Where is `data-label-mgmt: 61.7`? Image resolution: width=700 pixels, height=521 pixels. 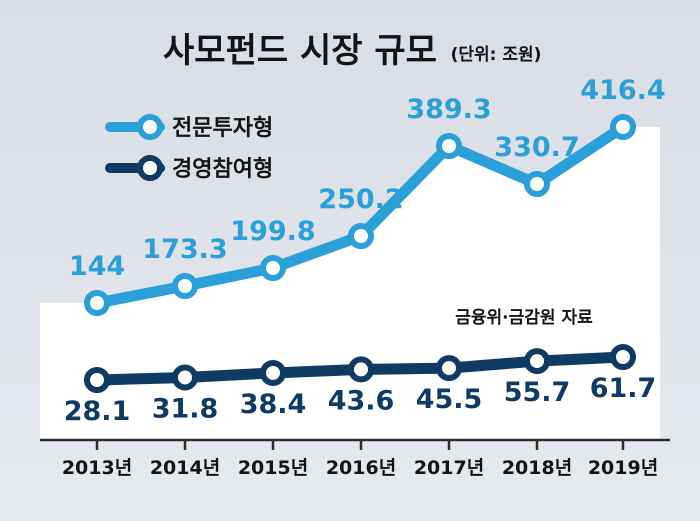 data-label-mgmt: 61.7 is located at coordinates (623, 388).